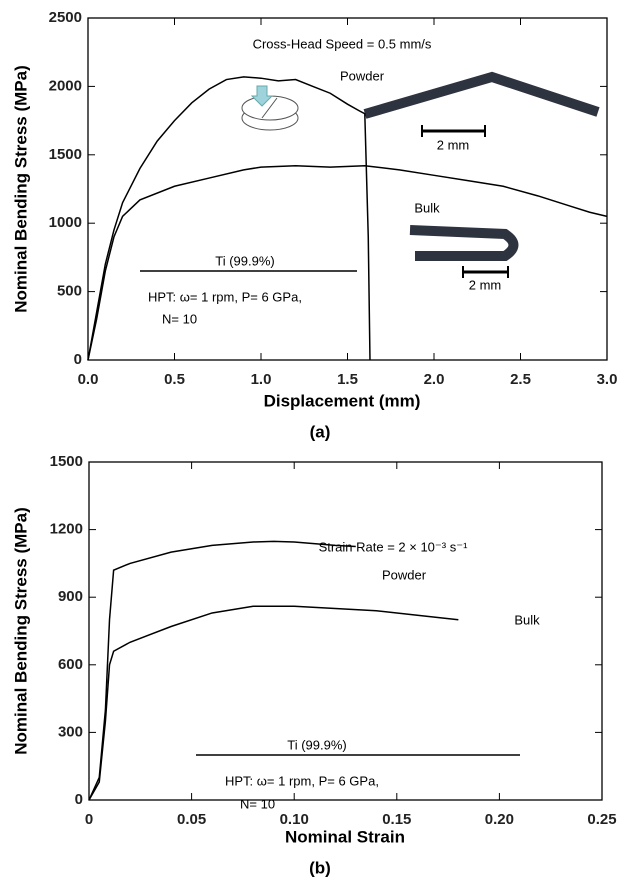 This screenshot has height=883, width=619. What do you see at coordinates (320, 867) in the screenshot?
I see `panel-label: (b)` at bounding box center [320, 867].